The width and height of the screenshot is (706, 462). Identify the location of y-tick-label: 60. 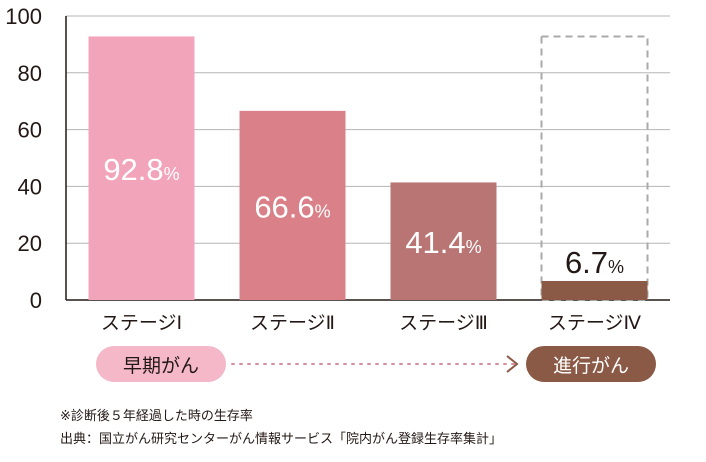
(30, 130).